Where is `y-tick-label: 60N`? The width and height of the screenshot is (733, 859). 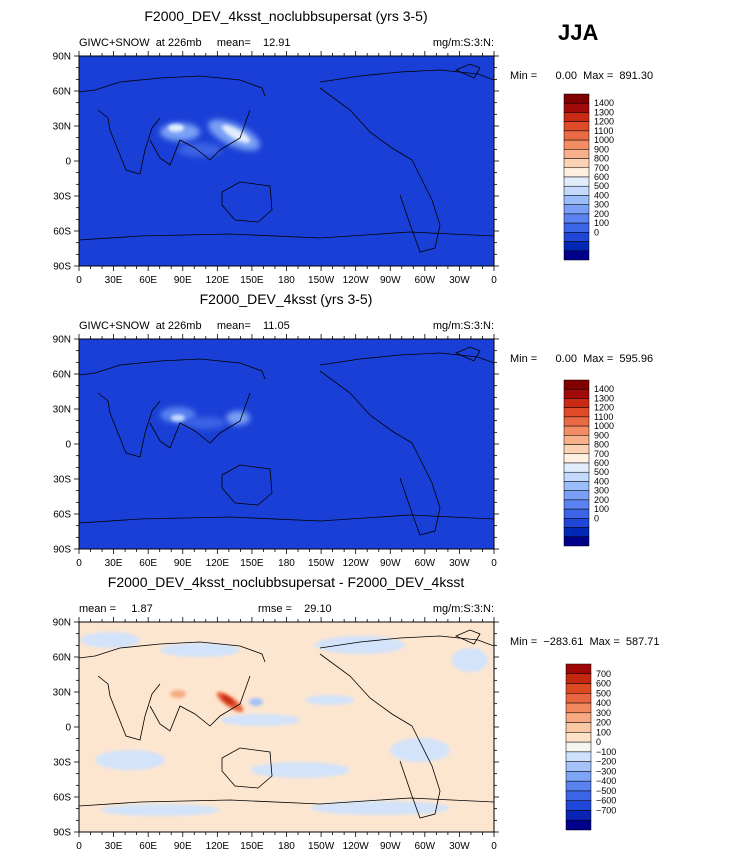
y-tick-label: 60N is located at coordinates (62, 658).